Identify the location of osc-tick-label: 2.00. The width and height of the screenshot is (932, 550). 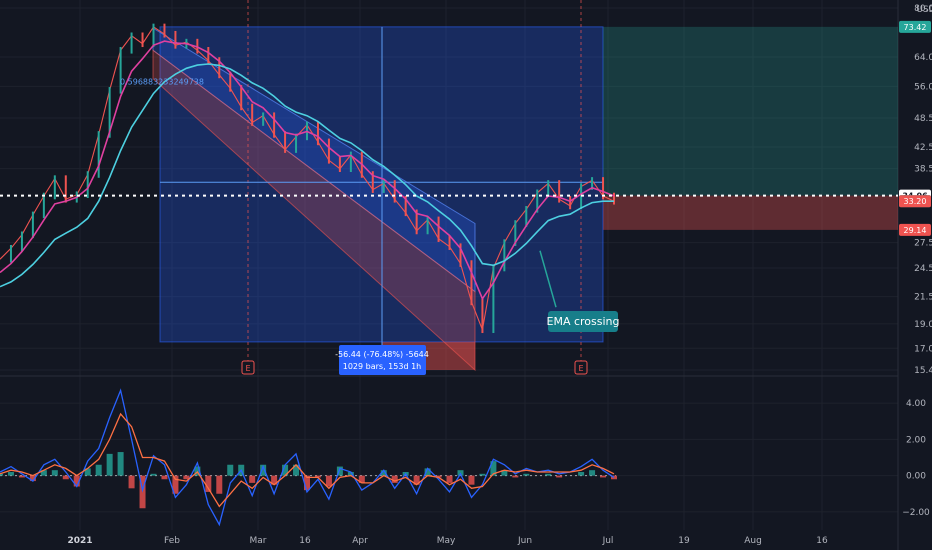
(916, 440).